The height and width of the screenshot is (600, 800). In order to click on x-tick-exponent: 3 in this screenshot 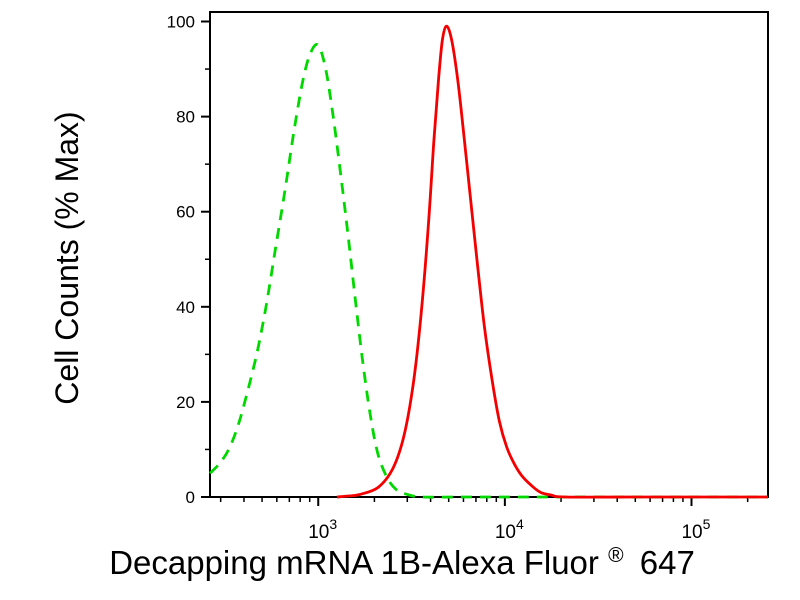, I will do `click(333, 524)`.